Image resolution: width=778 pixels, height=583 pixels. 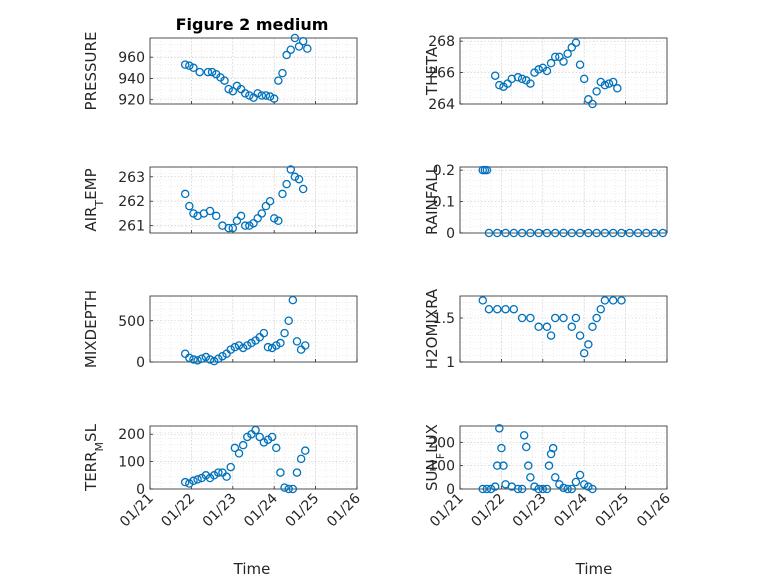 I want to click on y-tick-label: 940, so click(x=131, y=79).